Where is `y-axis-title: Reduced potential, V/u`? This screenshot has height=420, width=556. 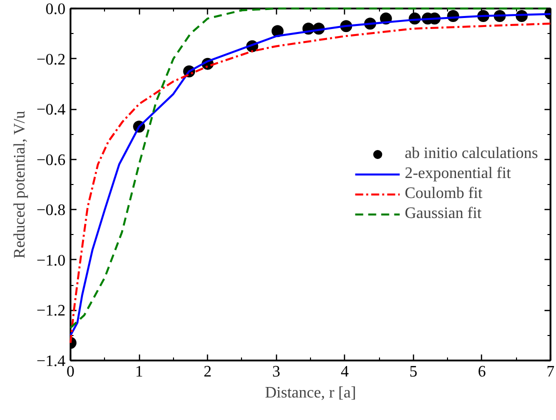 y-axis-title: Reduced potential, V/u is located at coordinates (19, 184).